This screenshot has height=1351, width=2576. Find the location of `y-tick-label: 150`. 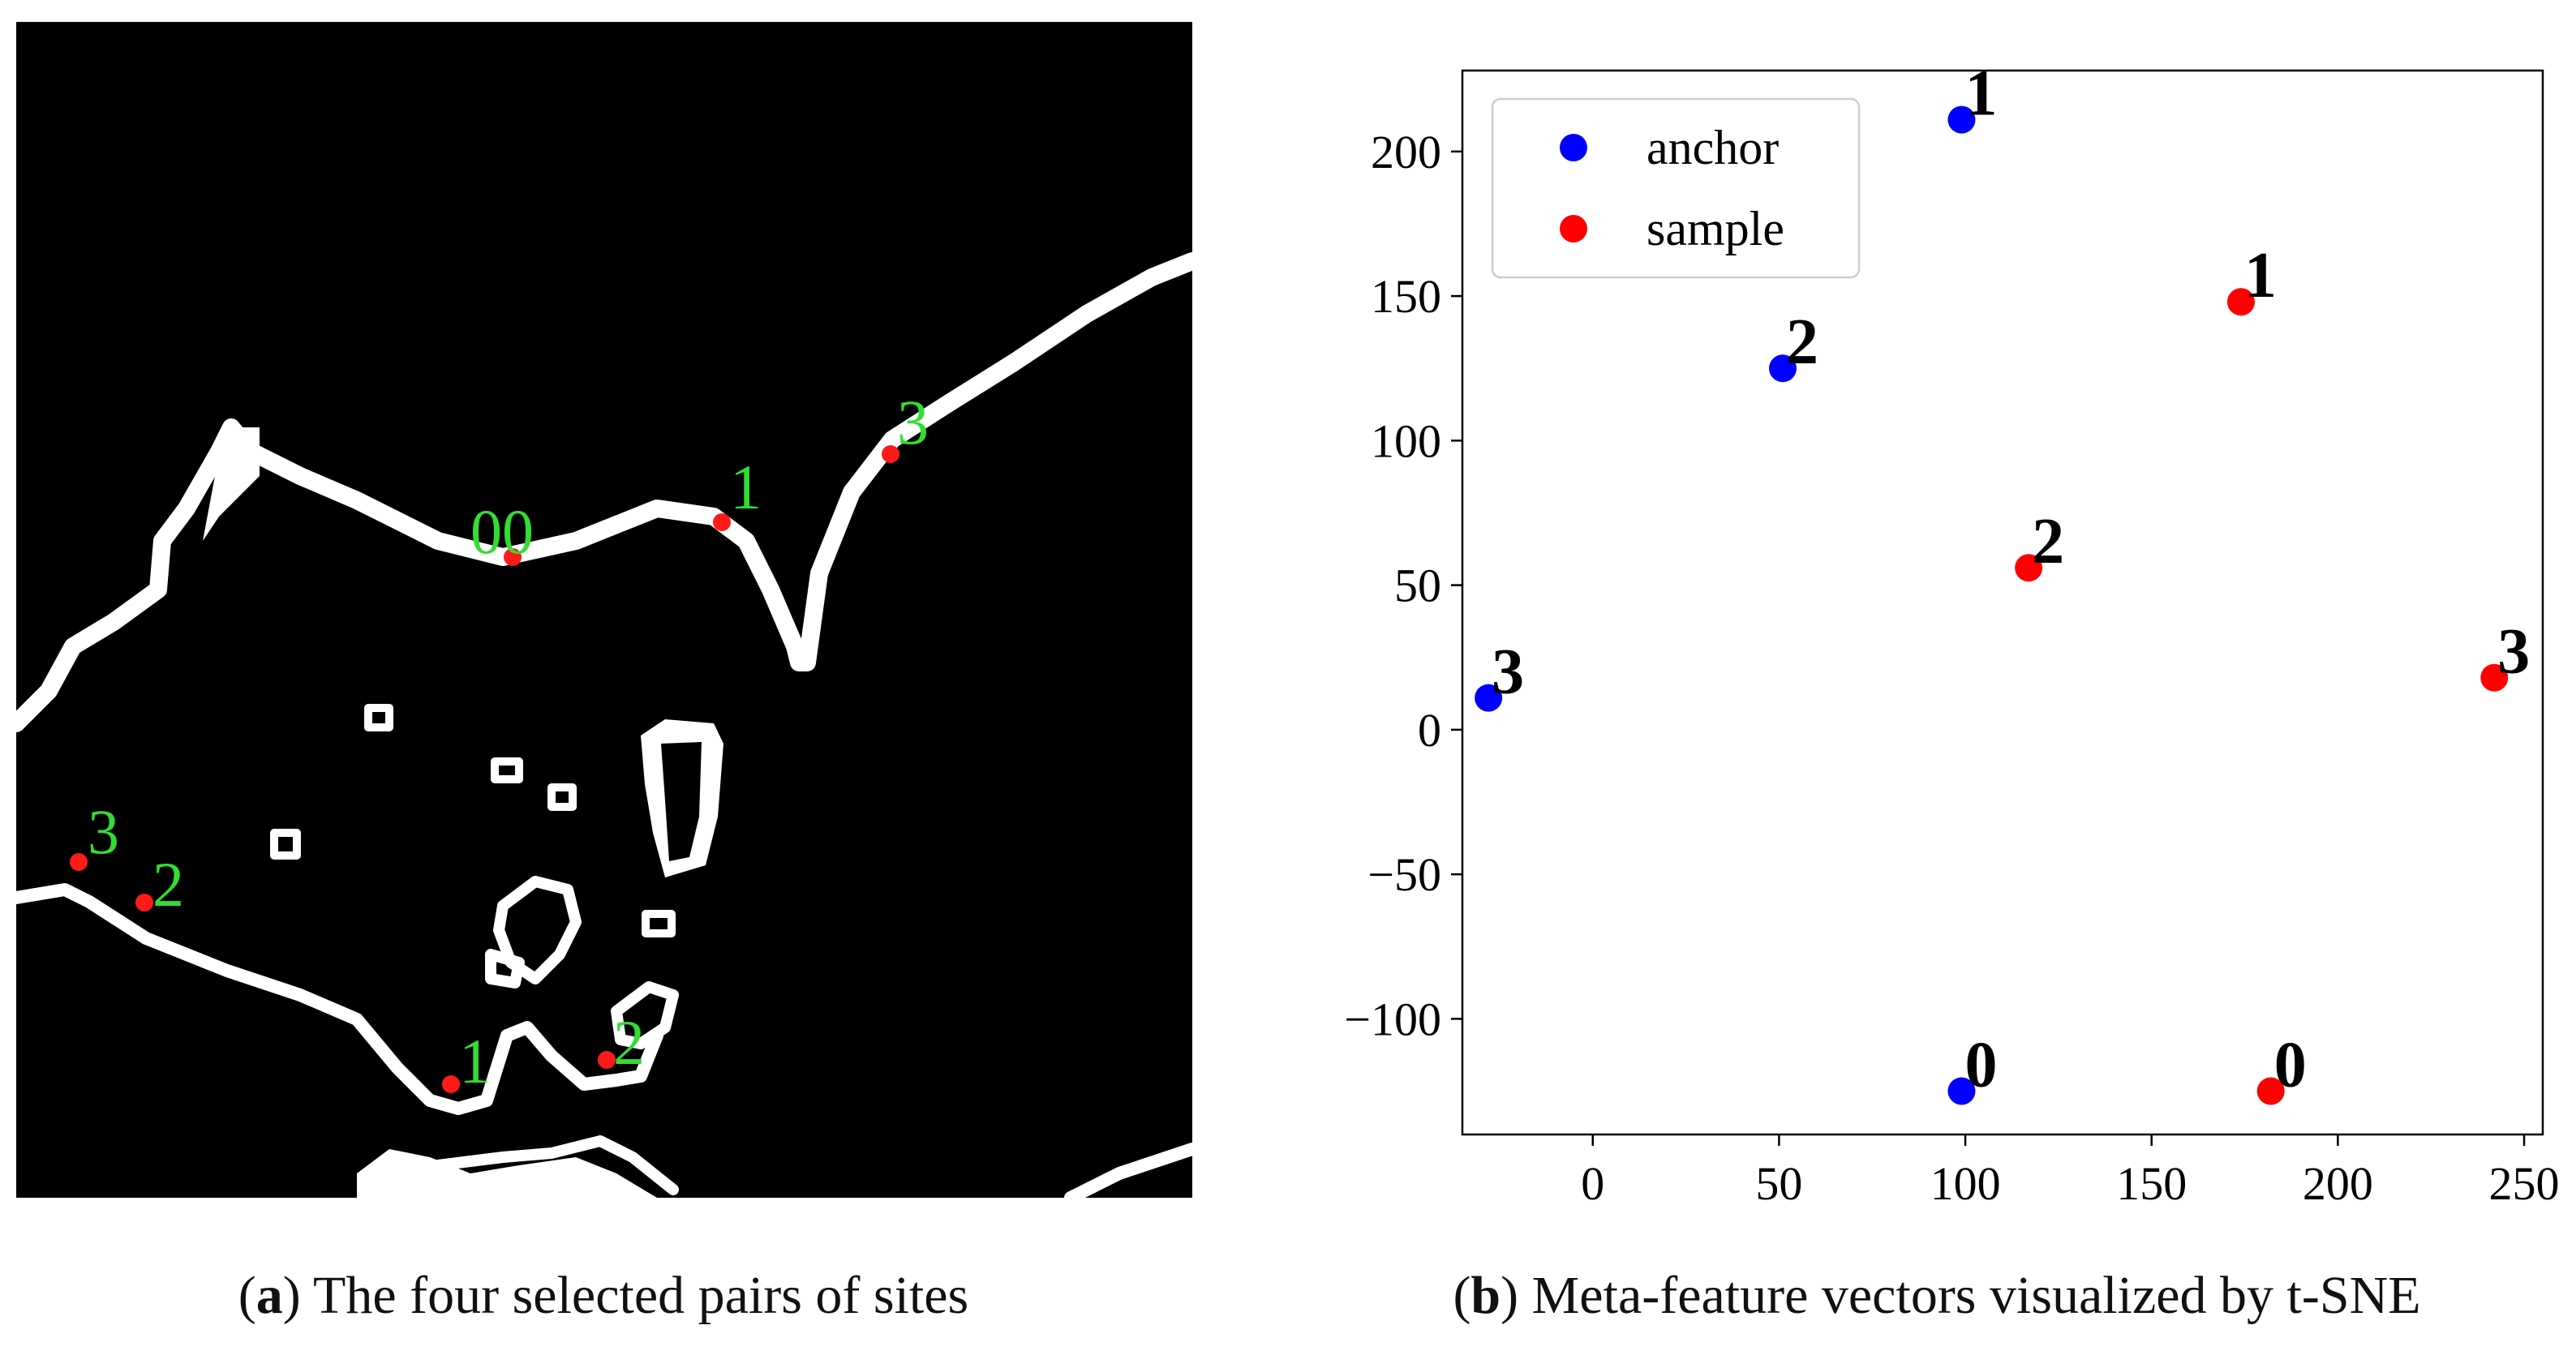

y-tick-label: 150 is located at coordinates (1406, 296).